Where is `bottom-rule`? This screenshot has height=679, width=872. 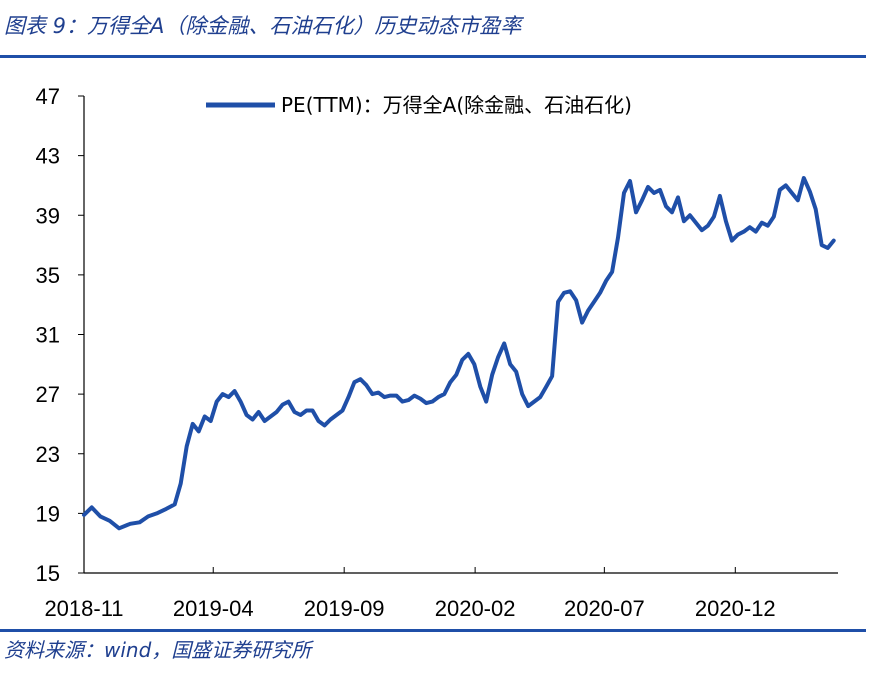
bottom-rule is located at coordinates (433, 630).